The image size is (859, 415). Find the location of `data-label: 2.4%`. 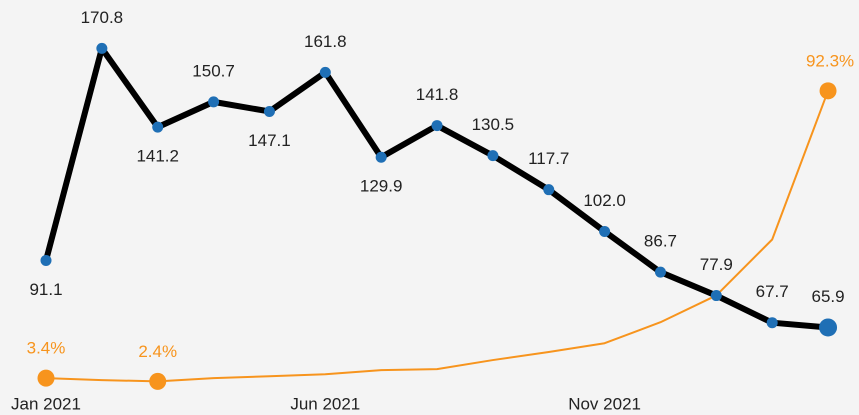

data-label: 2.4% is located at coordinates (157, 351).